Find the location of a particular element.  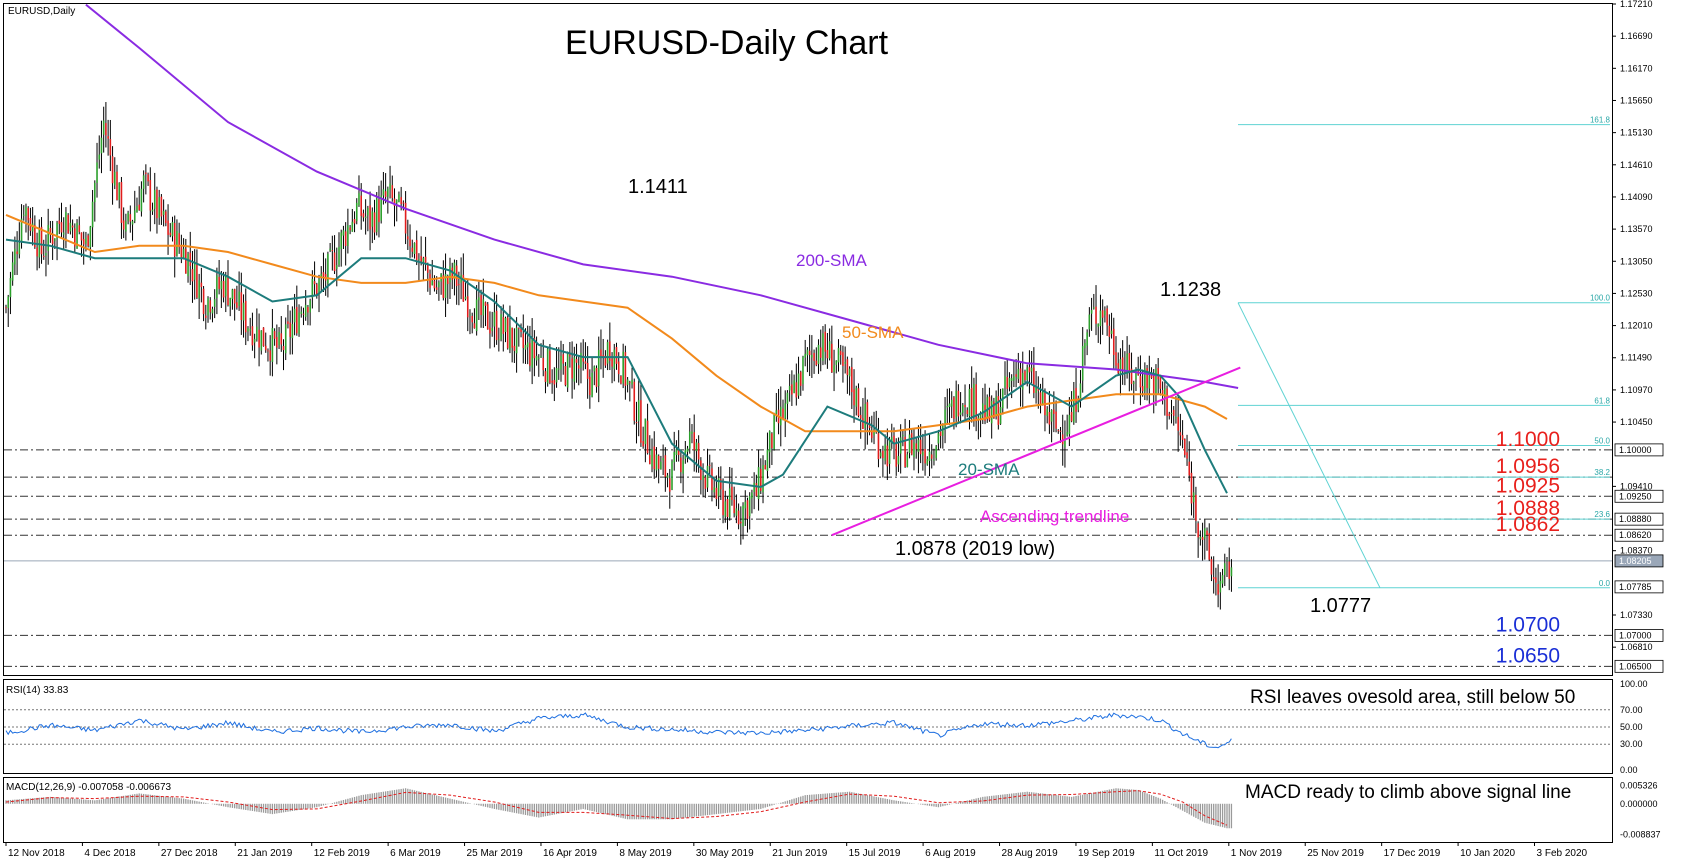

level-label: 1.0888 is located at coordinates (1528, 508).